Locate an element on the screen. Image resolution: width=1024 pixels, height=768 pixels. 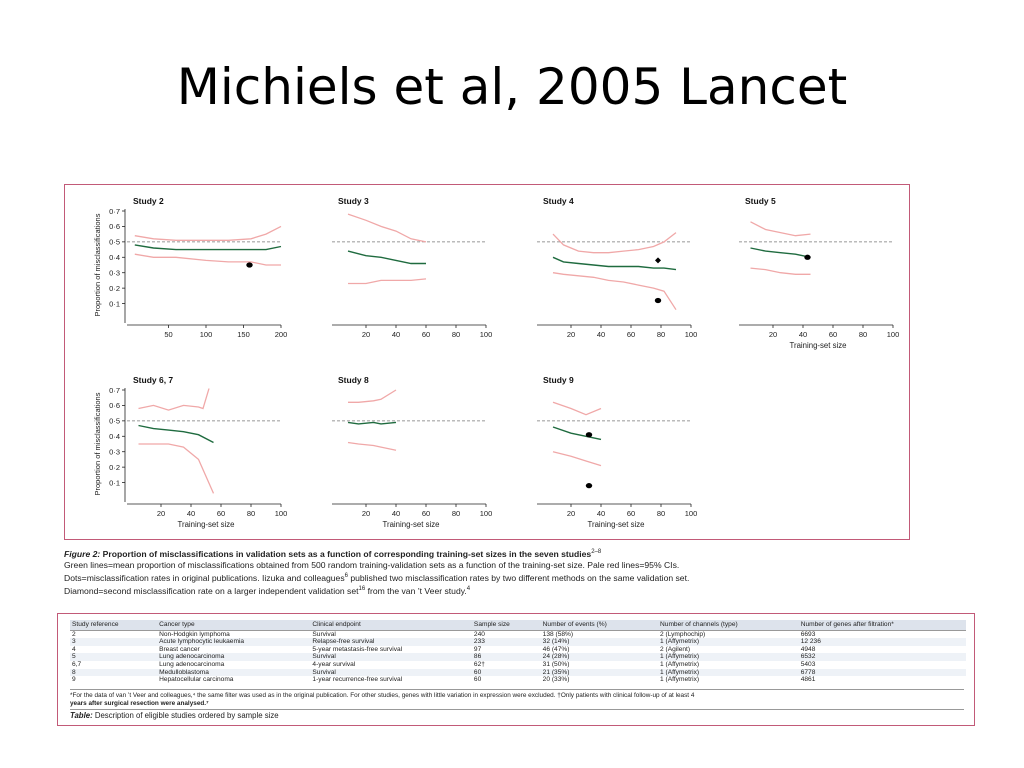
table-cell: 6778 is located at coordinates (882, 672).